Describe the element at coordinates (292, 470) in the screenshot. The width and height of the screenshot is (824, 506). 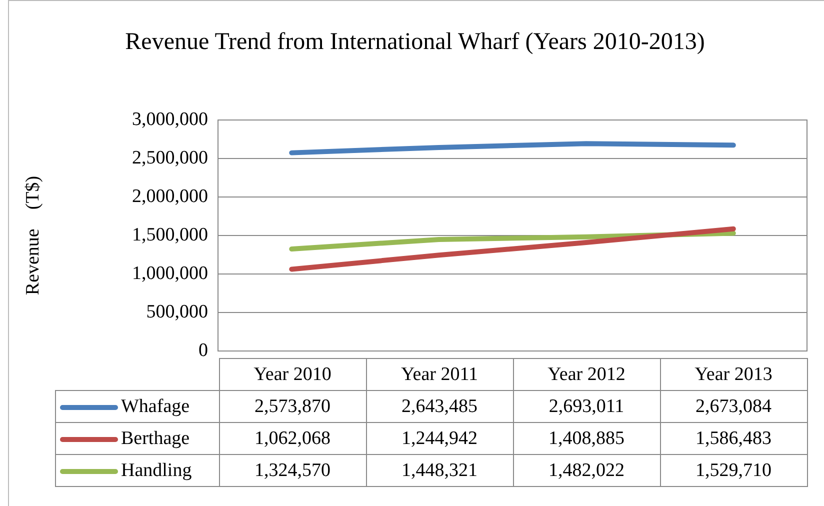
I see `data-label: 1,324,570` at that location.